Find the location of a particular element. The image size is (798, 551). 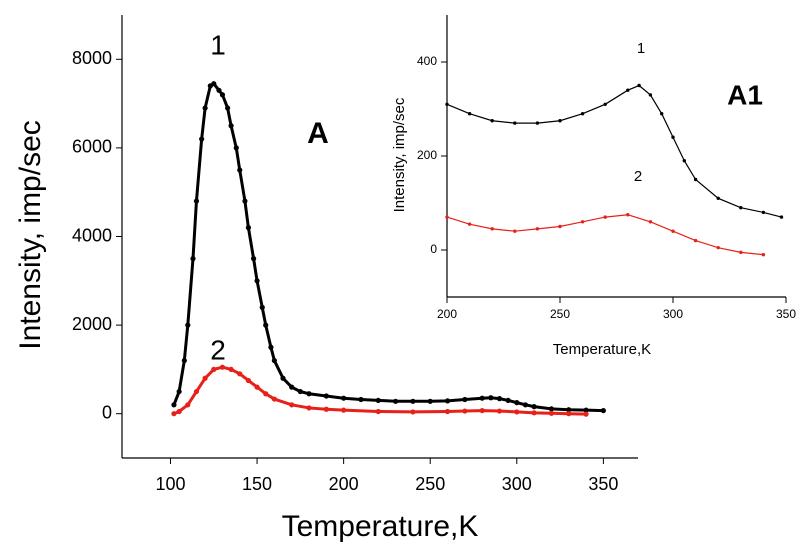

panel-label: A is located at coordinates (318, 133).